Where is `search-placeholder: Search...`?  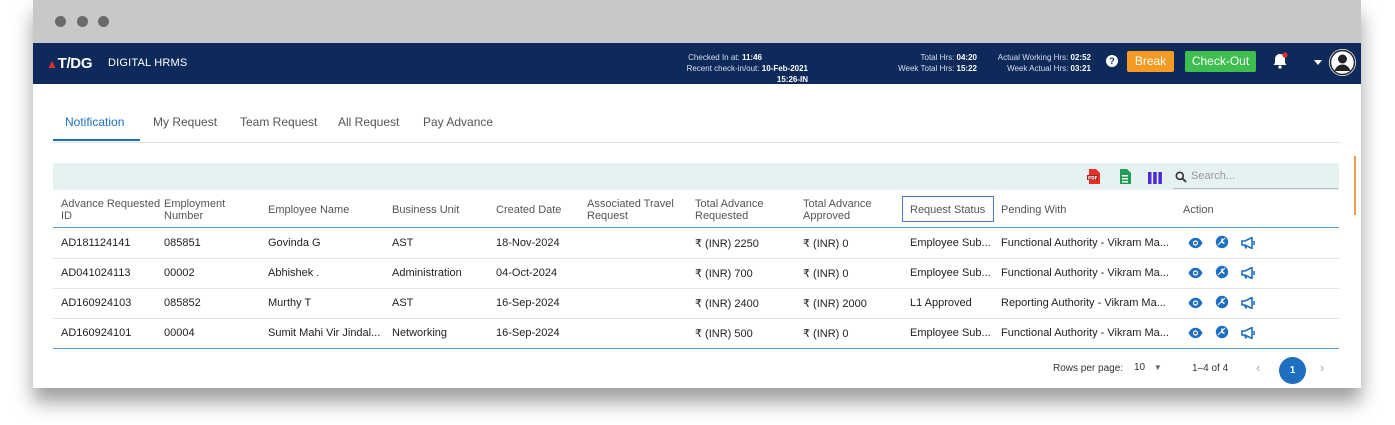 search-placeholder: Search... is located at coordinates (1213, 176).